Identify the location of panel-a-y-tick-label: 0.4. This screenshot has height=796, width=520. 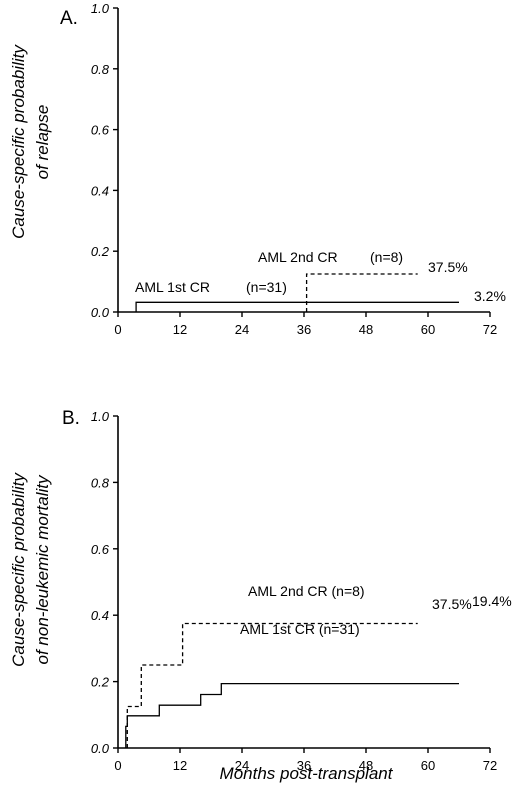
(100, 190).